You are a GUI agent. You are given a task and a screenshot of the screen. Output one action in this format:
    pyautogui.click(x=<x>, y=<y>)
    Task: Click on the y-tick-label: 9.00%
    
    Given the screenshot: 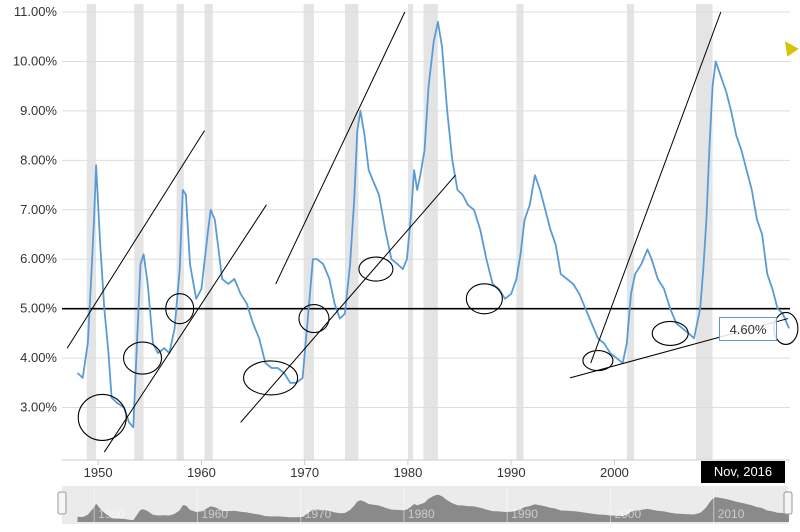 What is the action you would take?
    pyautogui.click(x=38, y=110)
    